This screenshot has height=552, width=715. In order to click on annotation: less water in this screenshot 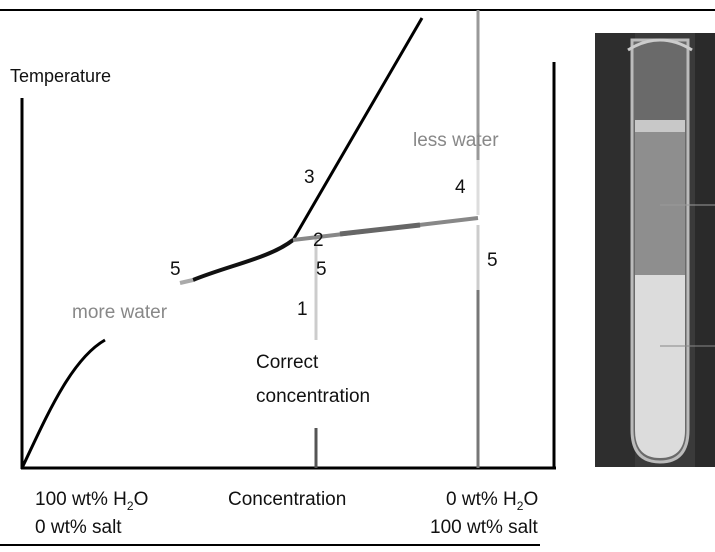, I will do `click(456, 140)`.